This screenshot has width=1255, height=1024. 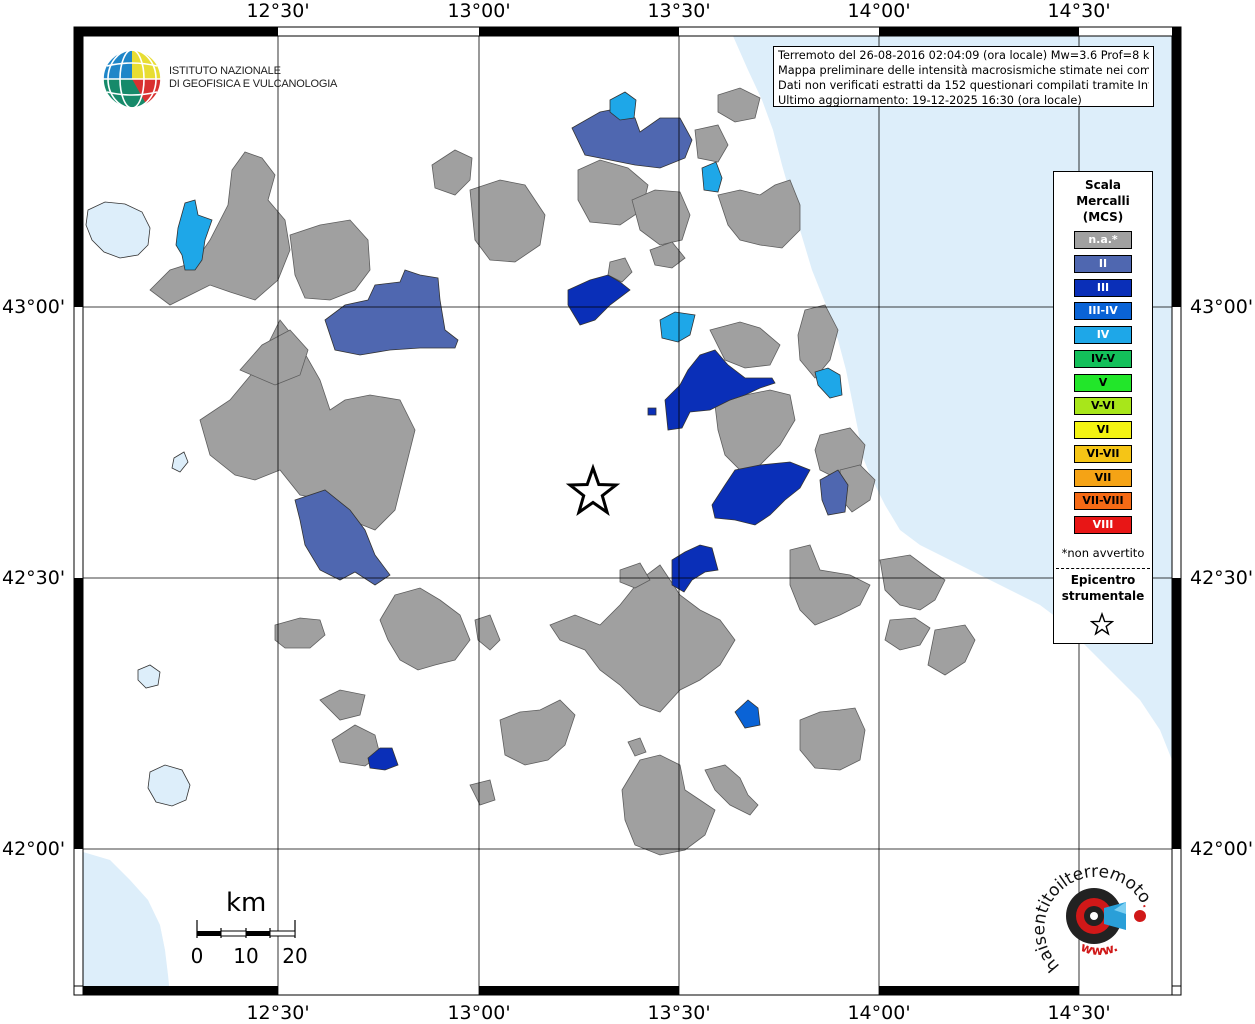 What do you see at coordinates (1222, 307) in the screenshot?
I see `lat-label-right-1: 43°00'` at bounding box center [1222, 307].